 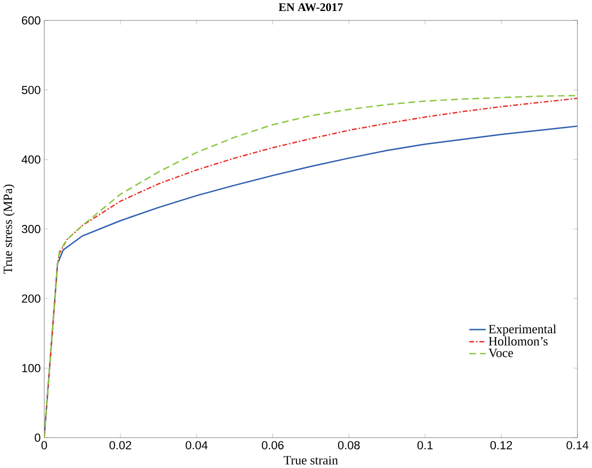 I want to click on y-axis-title: True stress (MPa), so click(x=9, y=229).